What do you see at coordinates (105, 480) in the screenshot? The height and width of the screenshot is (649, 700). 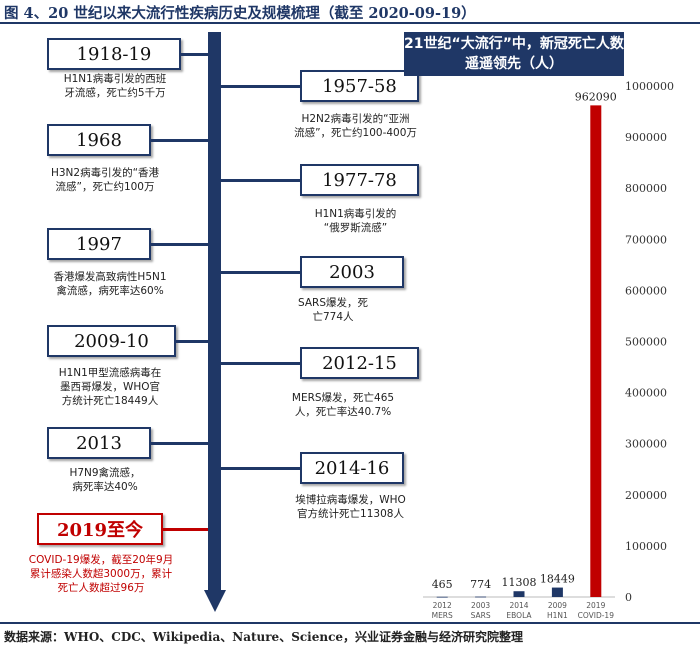 I see `event-description: H7N9禽流感， 病死率达40%` at bounding box center [105, 480].